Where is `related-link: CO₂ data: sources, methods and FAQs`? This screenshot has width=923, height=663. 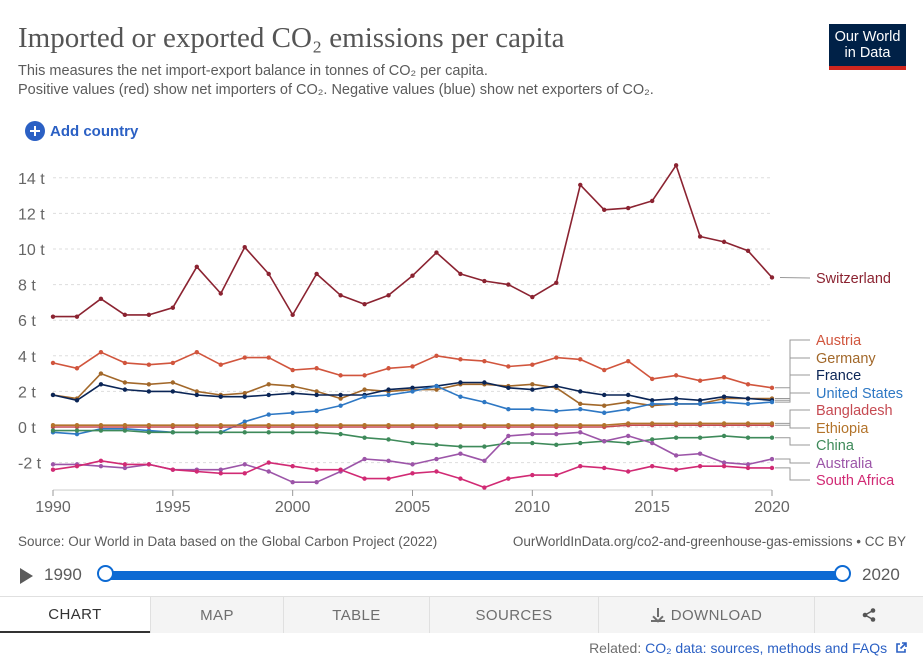 related-link: CO₂ data: sources, methods and FAQs is located at coordinates (766, 648).